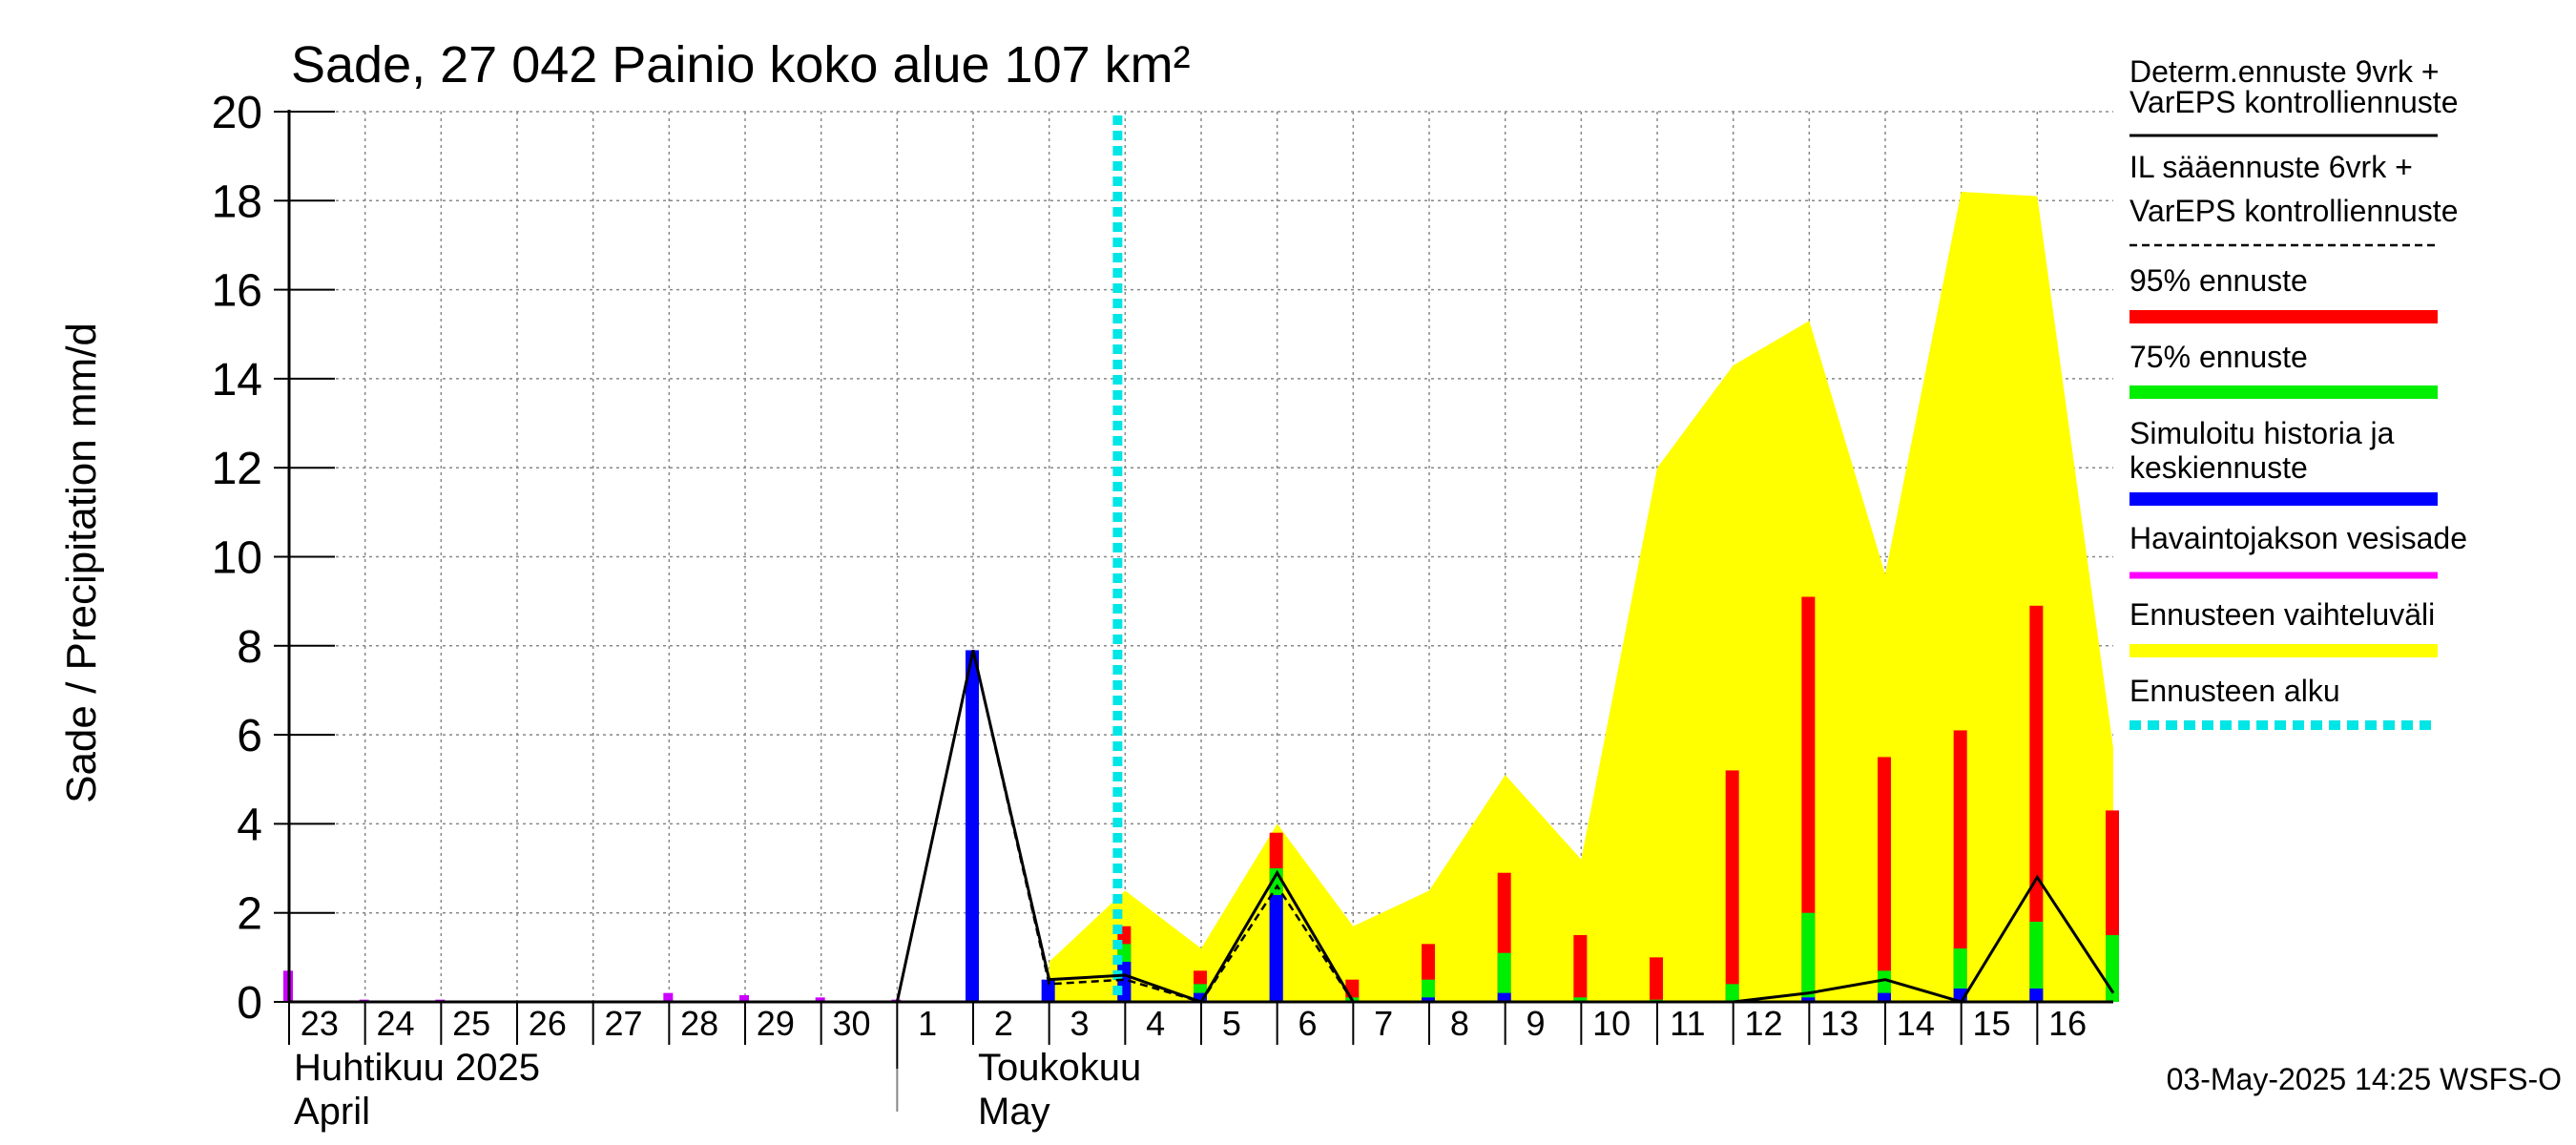 The height and width of the screenshot is (1145, 2576). Describe the element at coordinates (237, 291) in the screenshot. I see `y-tick-label: 16` at that location.